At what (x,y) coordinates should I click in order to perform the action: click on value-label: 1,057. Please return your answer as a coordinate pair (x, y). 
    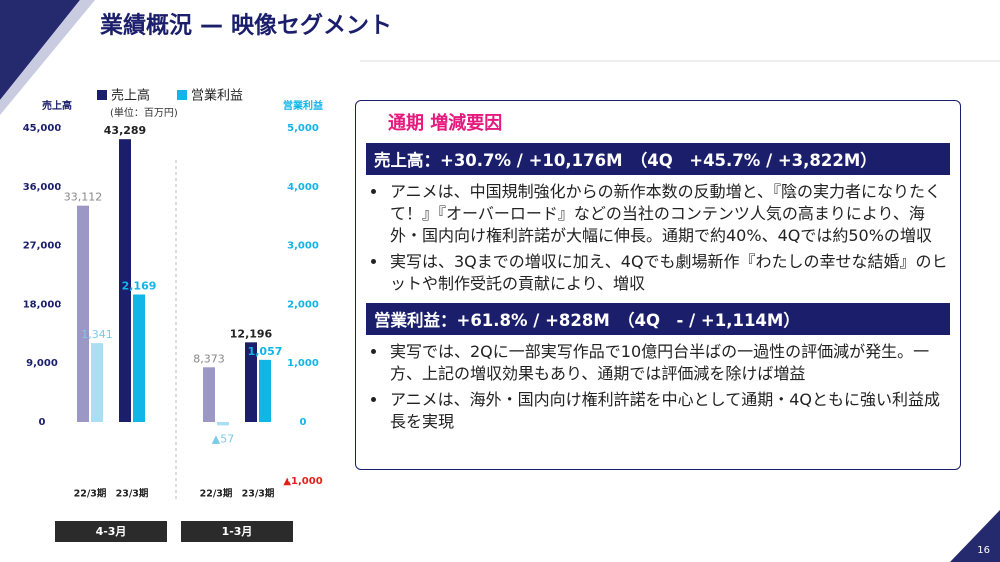
    Looking at the image, I should click on (265, 351).